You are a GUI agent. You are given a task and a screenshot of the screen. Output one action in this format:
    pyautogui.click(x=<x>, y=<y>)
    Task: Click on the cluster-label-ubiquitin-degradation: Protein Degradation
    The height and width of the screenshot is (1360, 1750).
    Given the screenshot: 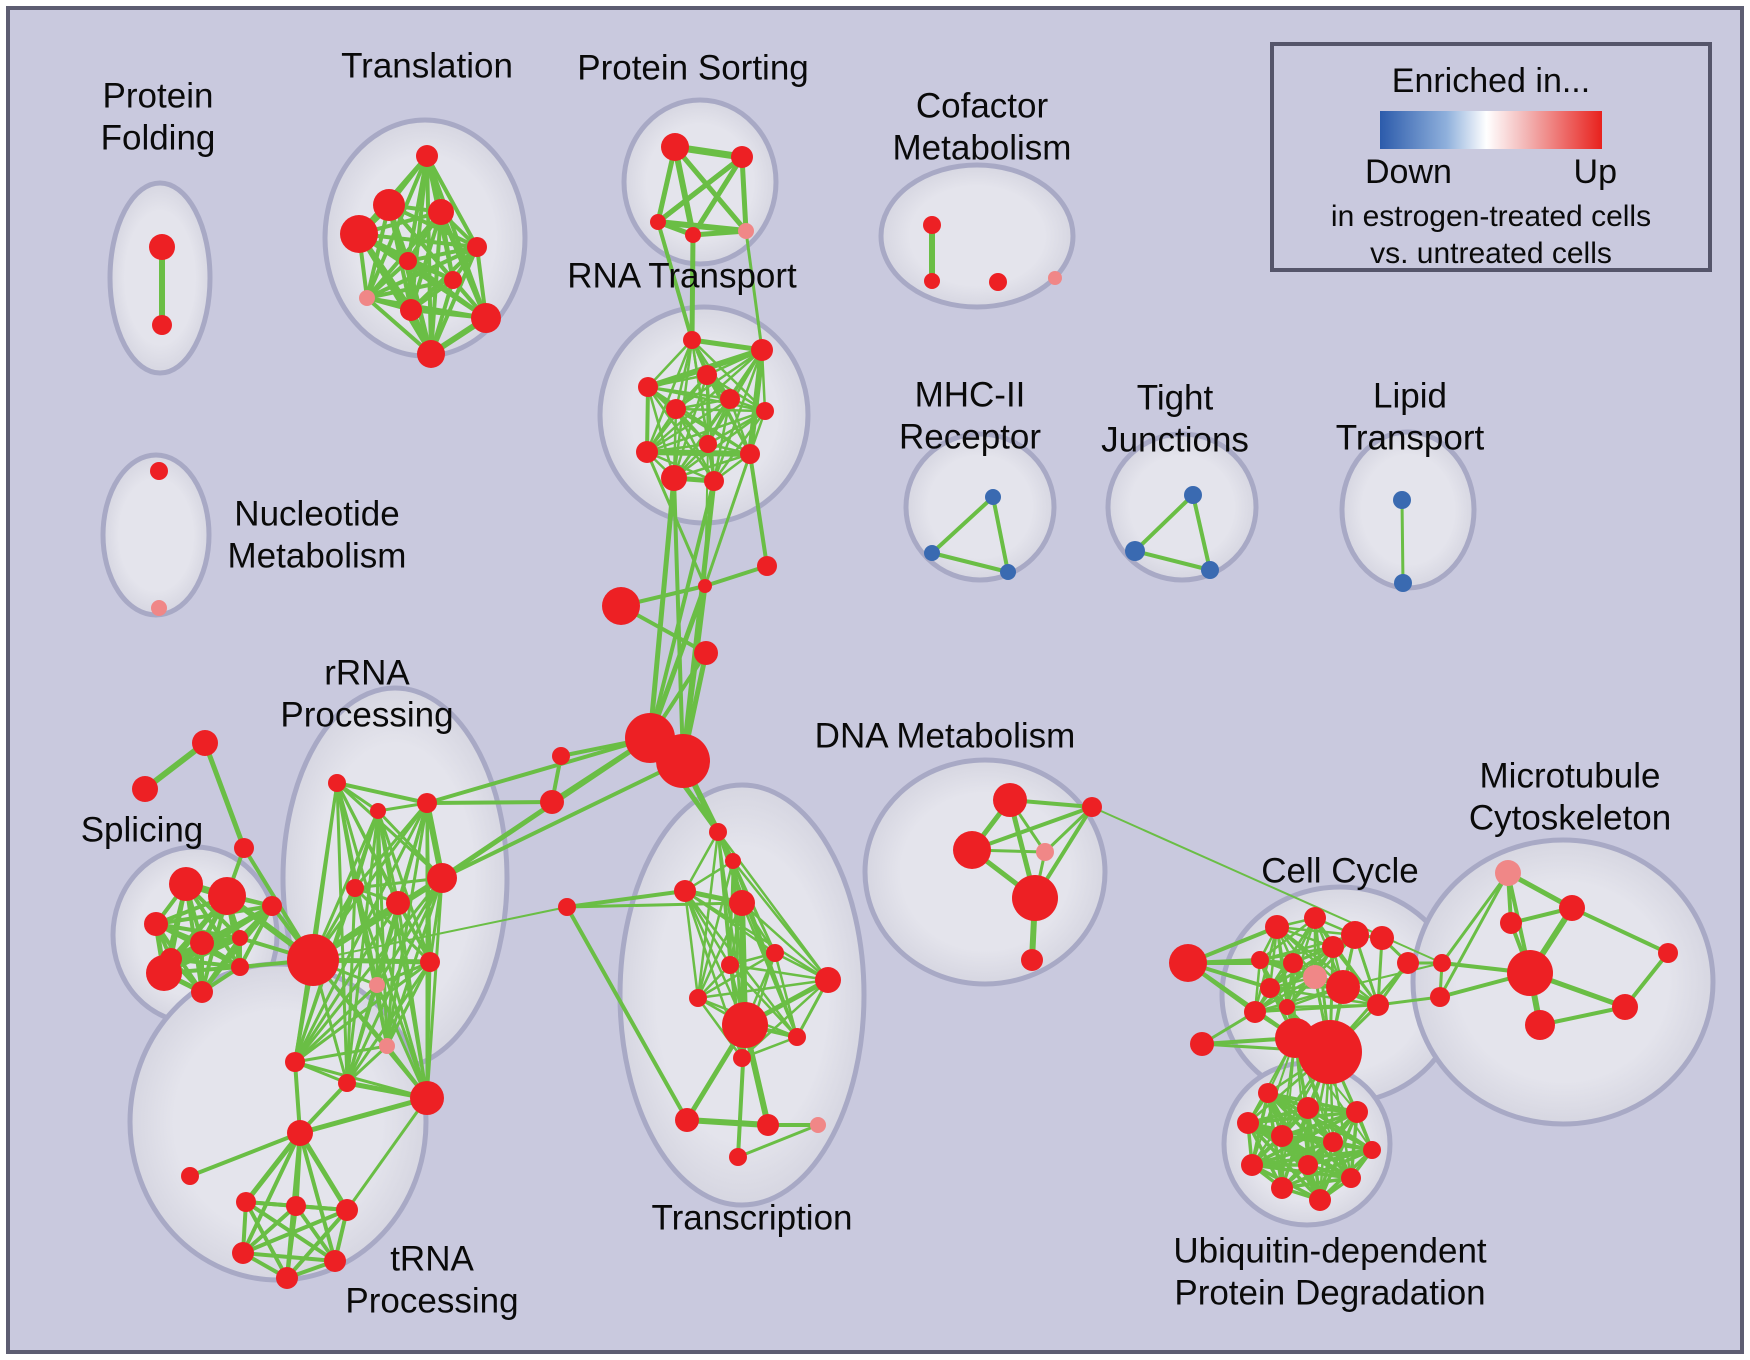 What is the action you would take?
    pyautogui.click(x=1329, y=1292)
    